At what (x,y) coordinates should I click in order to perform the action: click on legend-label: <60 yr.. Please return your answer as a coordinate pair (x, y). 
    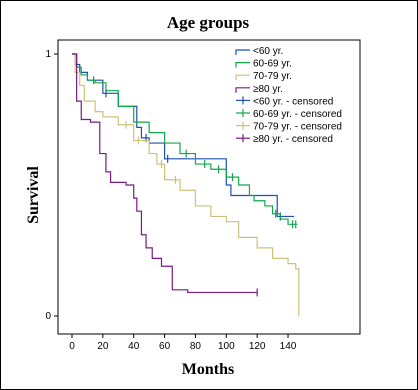
    Looking at the image, I should click on (268, 51).